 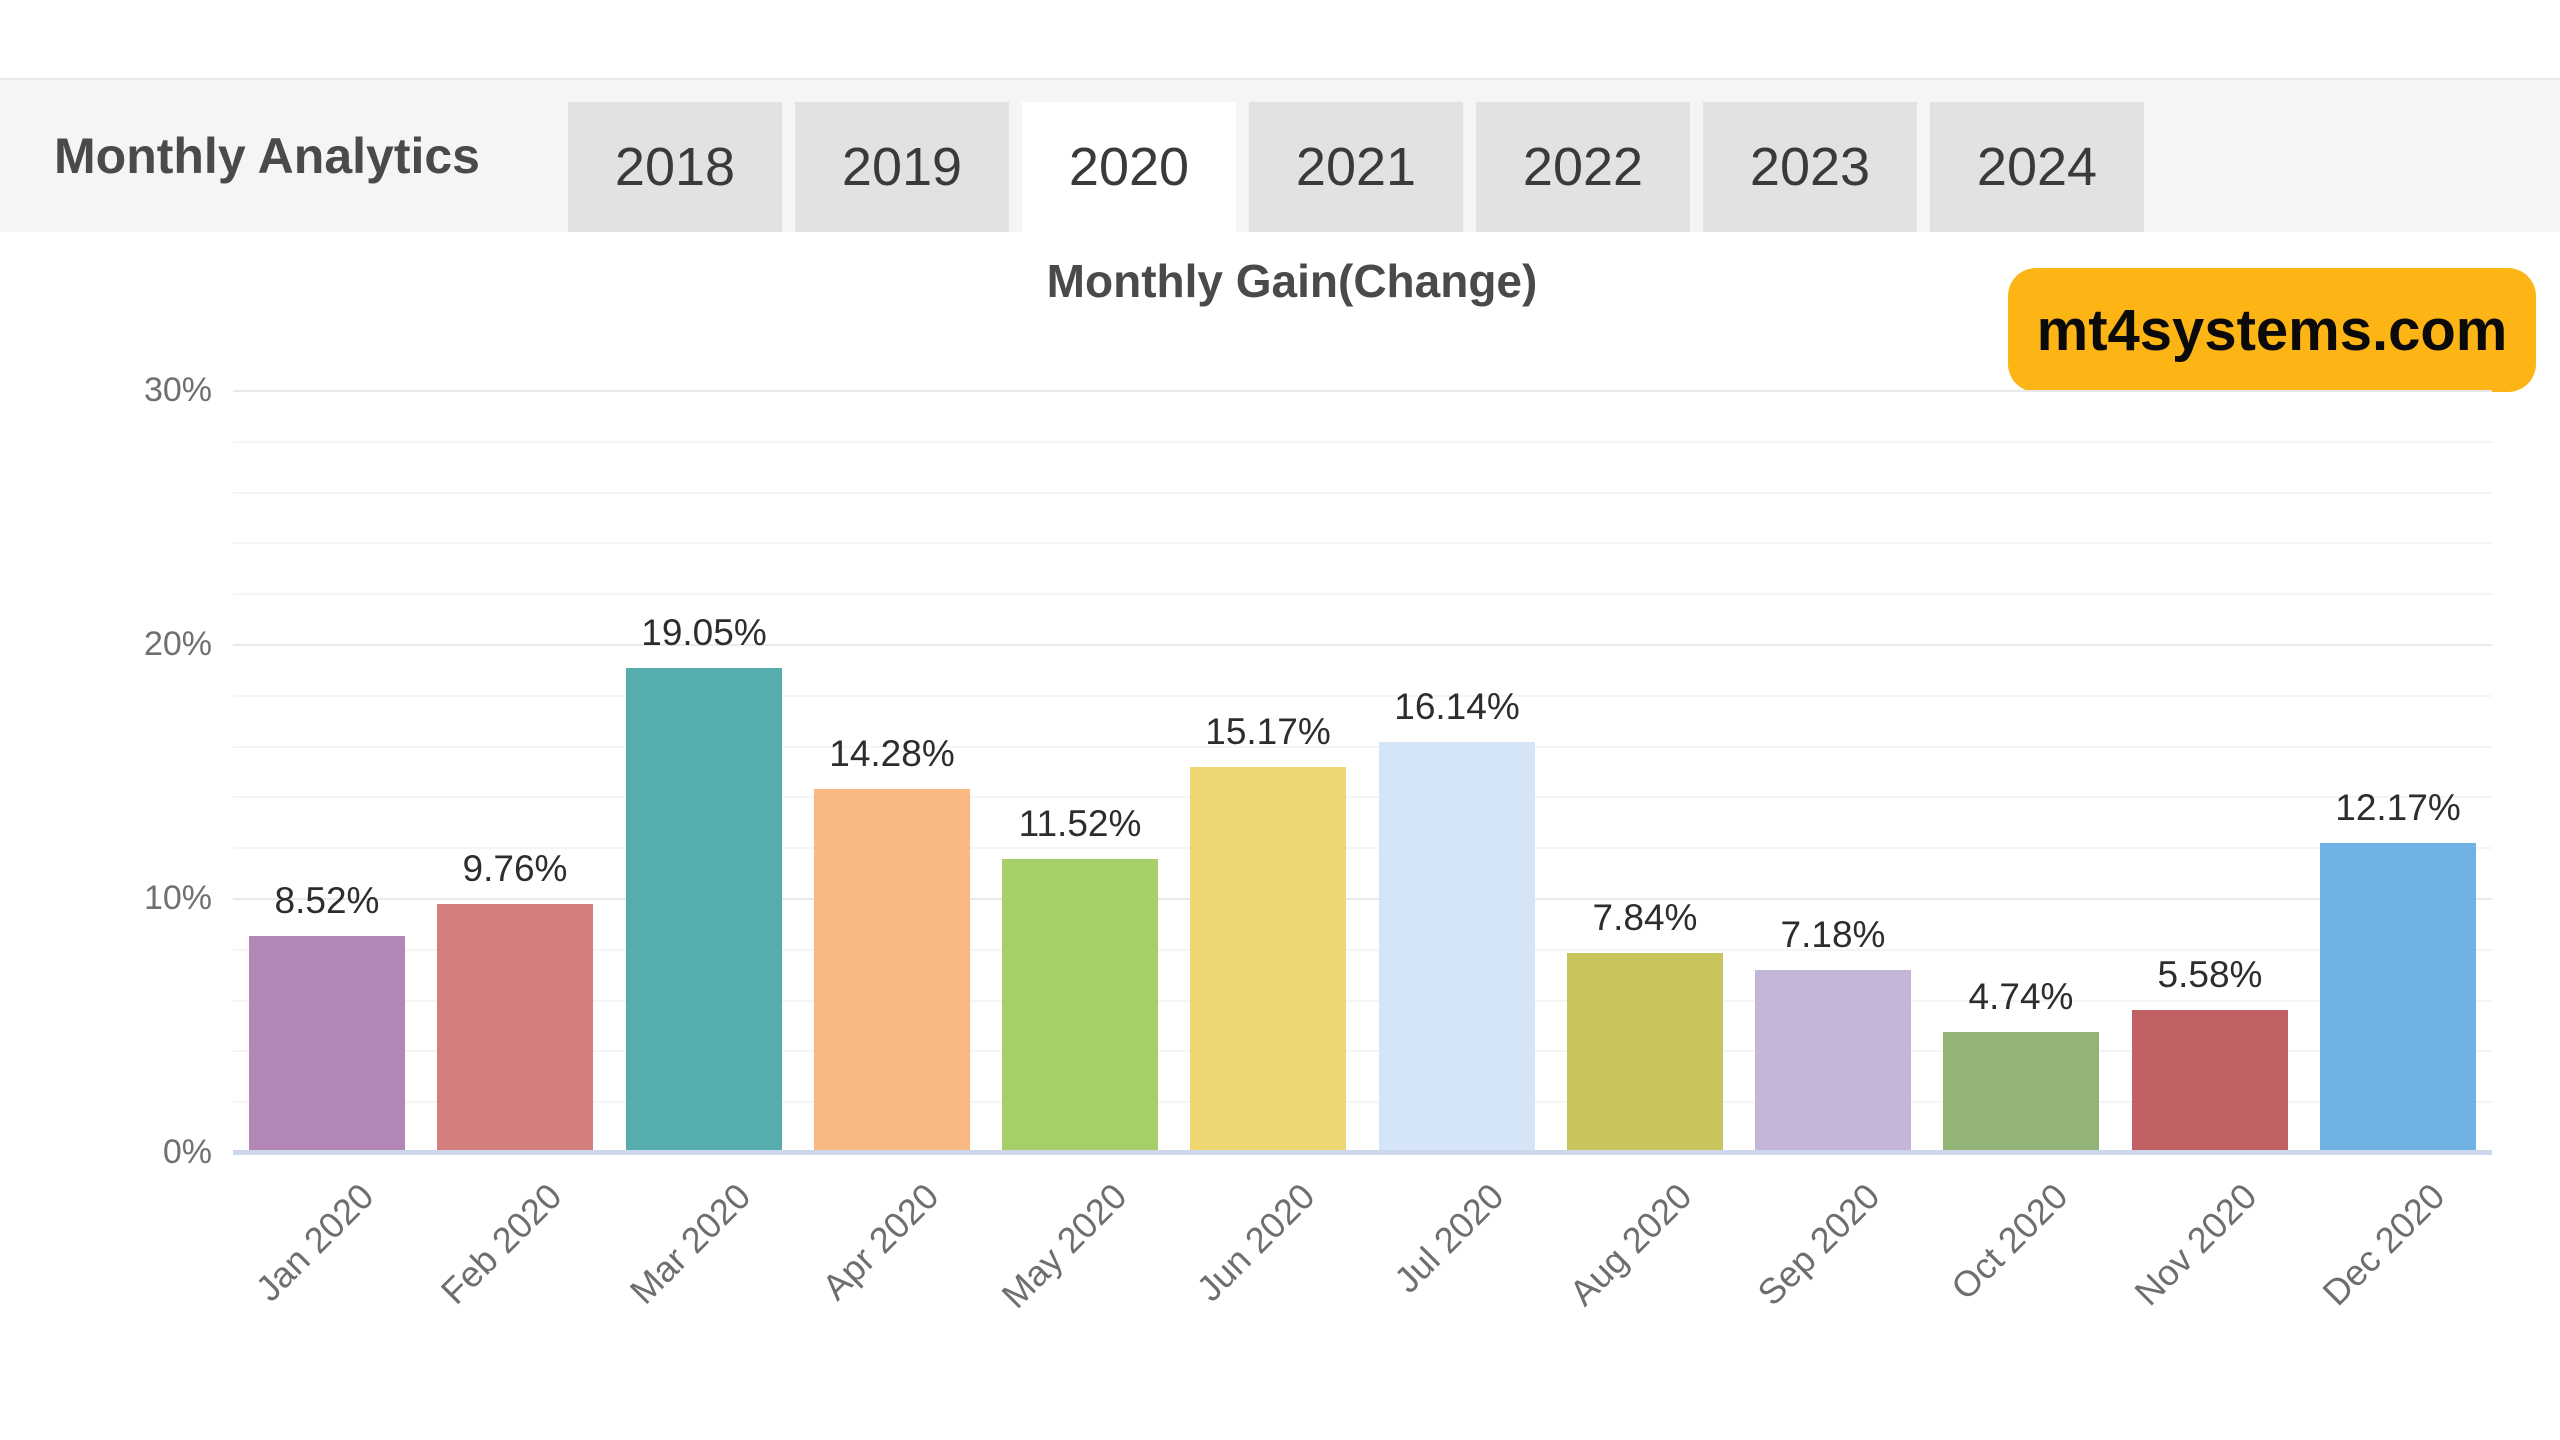 What do you see at coordinates (1818, 1244) in the screenshot?
I see `x-axis-label: Sep 2020` at bounding box center [1818, 1244].